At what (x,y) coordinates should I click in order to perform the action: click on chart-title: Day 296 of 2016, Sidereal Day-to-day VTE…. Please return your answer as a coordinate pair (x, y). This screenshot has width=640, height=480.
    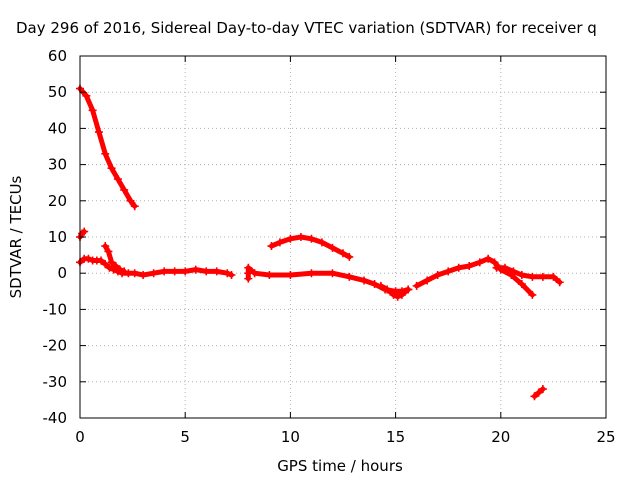
    Looking at the image, I should click on (306, 28).